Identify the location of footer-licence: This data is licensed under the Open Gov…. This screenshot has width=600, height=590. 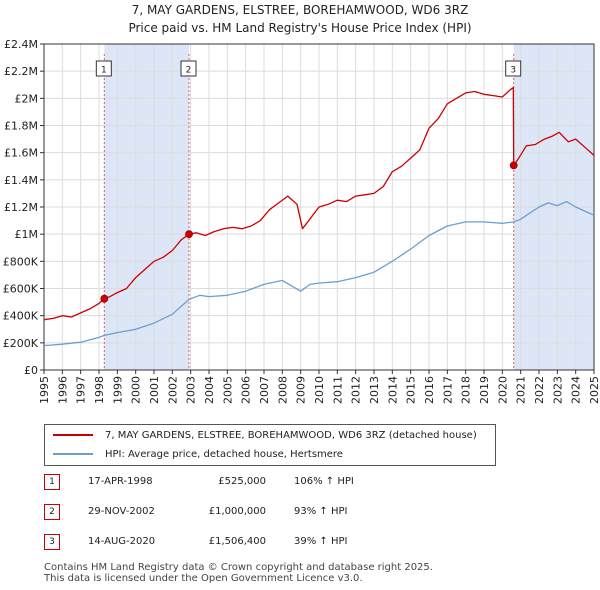
(203, 578).